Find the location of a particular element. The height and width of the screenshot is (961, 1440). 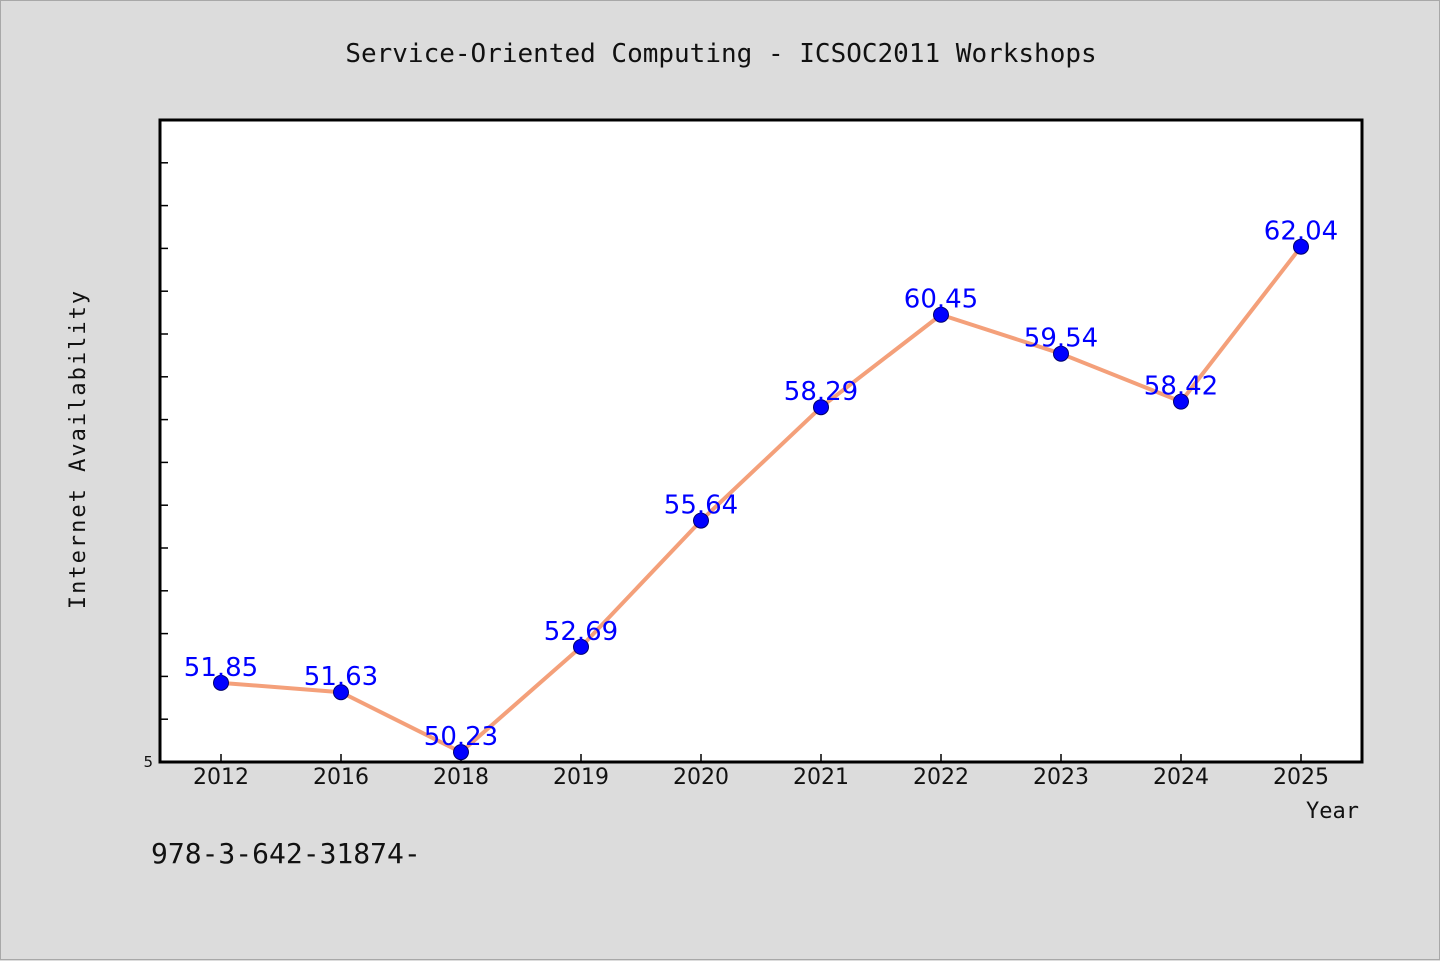

y-axis-ticks is located at coordinates (164, 462).